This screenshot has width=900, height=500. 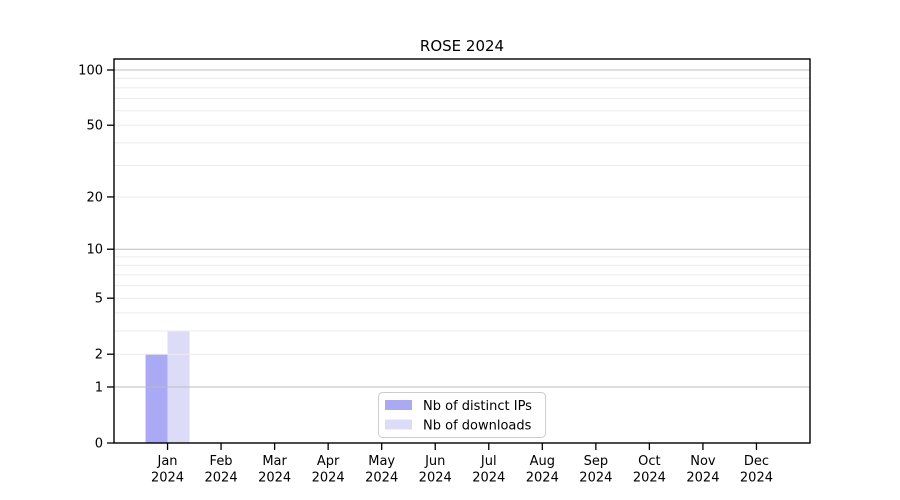 I want to click on x-tick-label-year-oct: 2024, so click(x=649, y=478).